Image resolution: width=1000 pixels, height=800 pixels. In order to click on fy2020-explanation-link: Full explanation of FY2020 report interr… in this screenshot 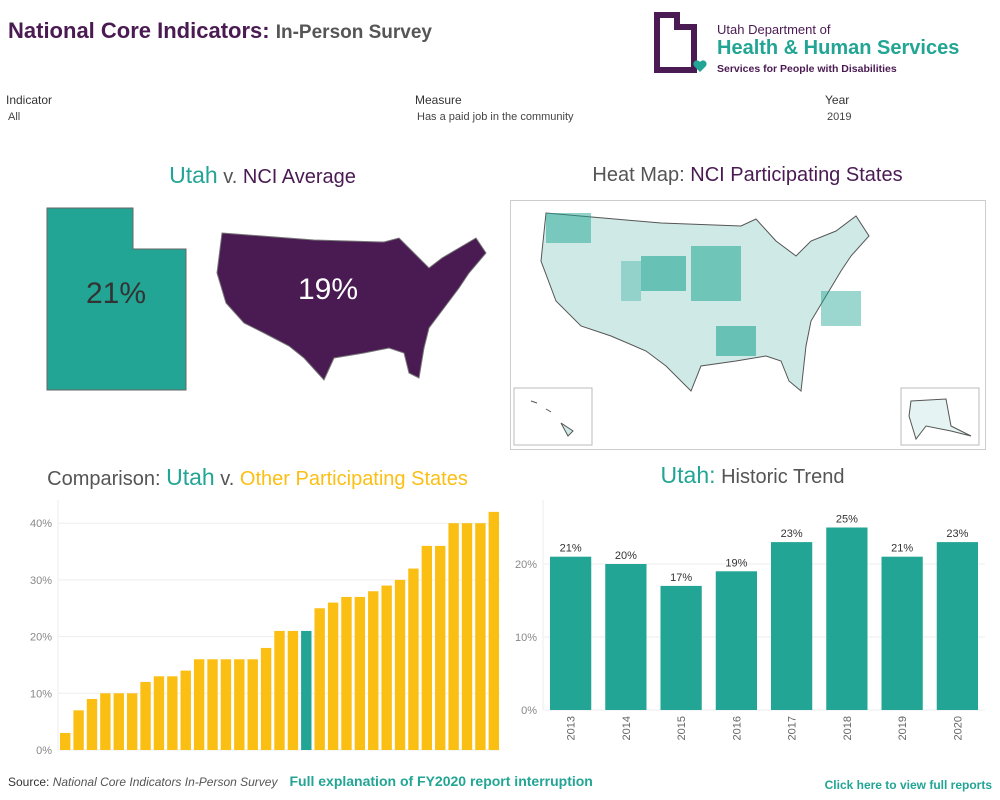, I will do `click(441, 781)`.